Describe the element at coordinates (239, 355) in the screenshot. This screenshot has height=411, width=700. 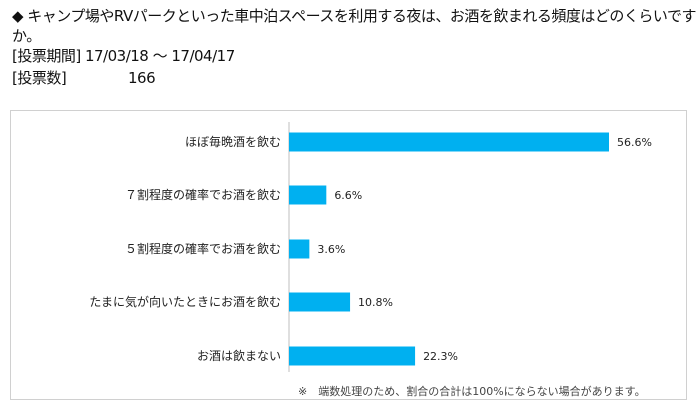
I see `category-label: お酒は飲まない` at that location.